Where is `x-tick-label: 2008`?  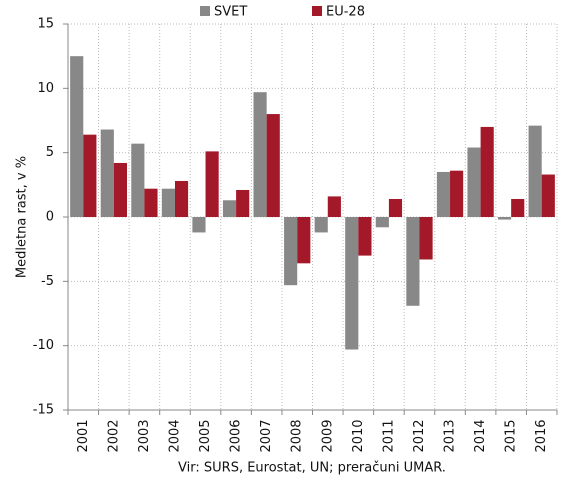 x-tick-label: 2008 is located at coordinates (297, 435).